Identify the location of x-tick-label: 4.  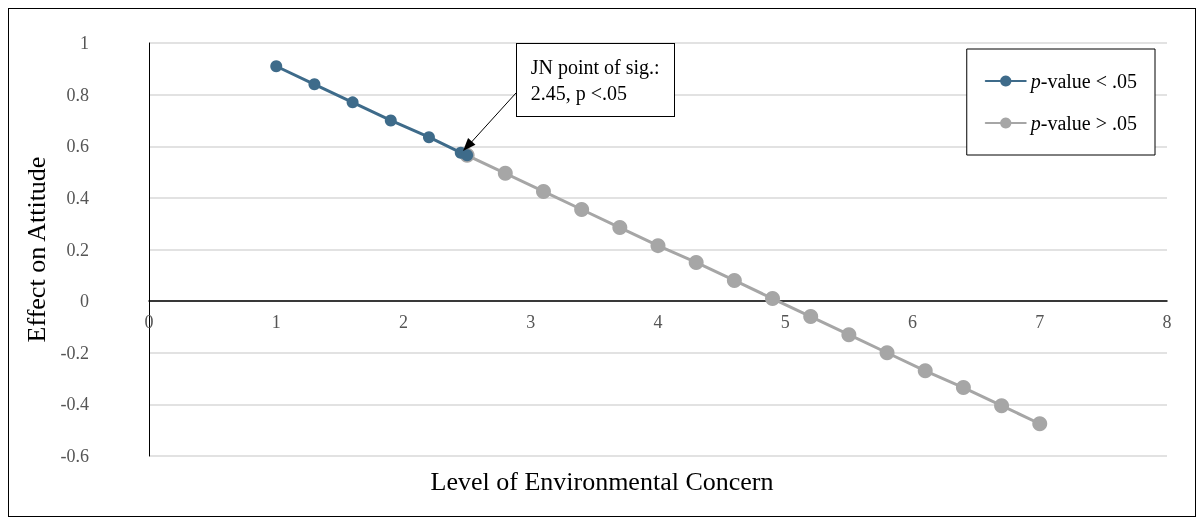
(658, 322).